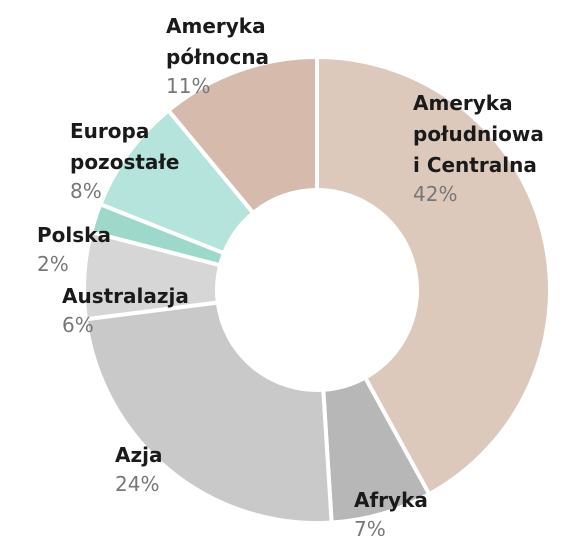  I want to click on label-line: Afryka, so click(391, 500).